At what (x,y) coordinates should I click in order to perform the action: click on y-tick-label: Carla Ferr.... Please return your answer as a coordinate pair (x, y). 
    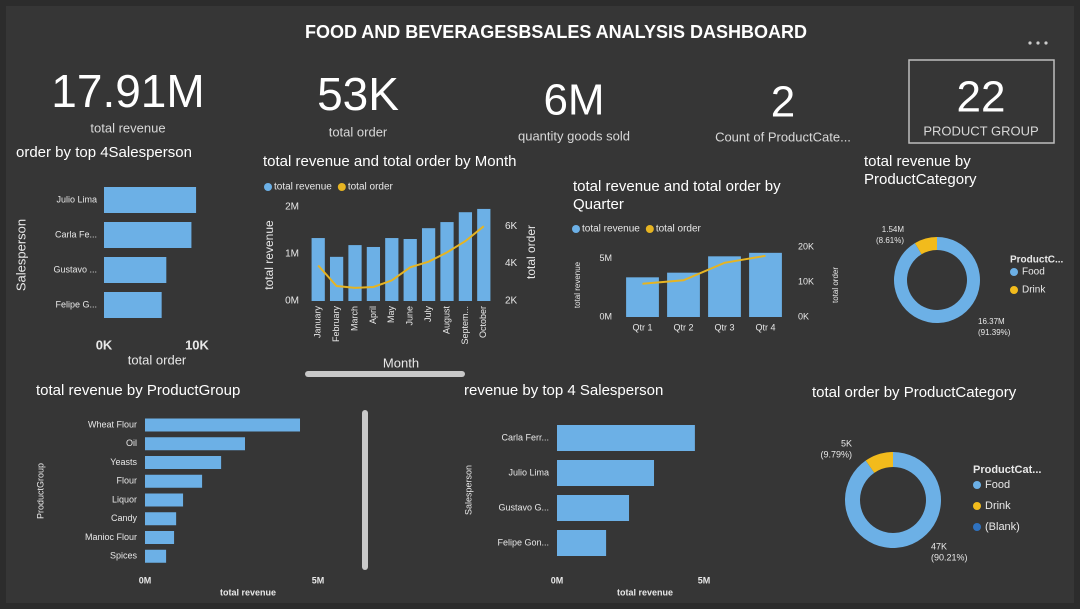
    Looking at the image, I should click on (525, 437).